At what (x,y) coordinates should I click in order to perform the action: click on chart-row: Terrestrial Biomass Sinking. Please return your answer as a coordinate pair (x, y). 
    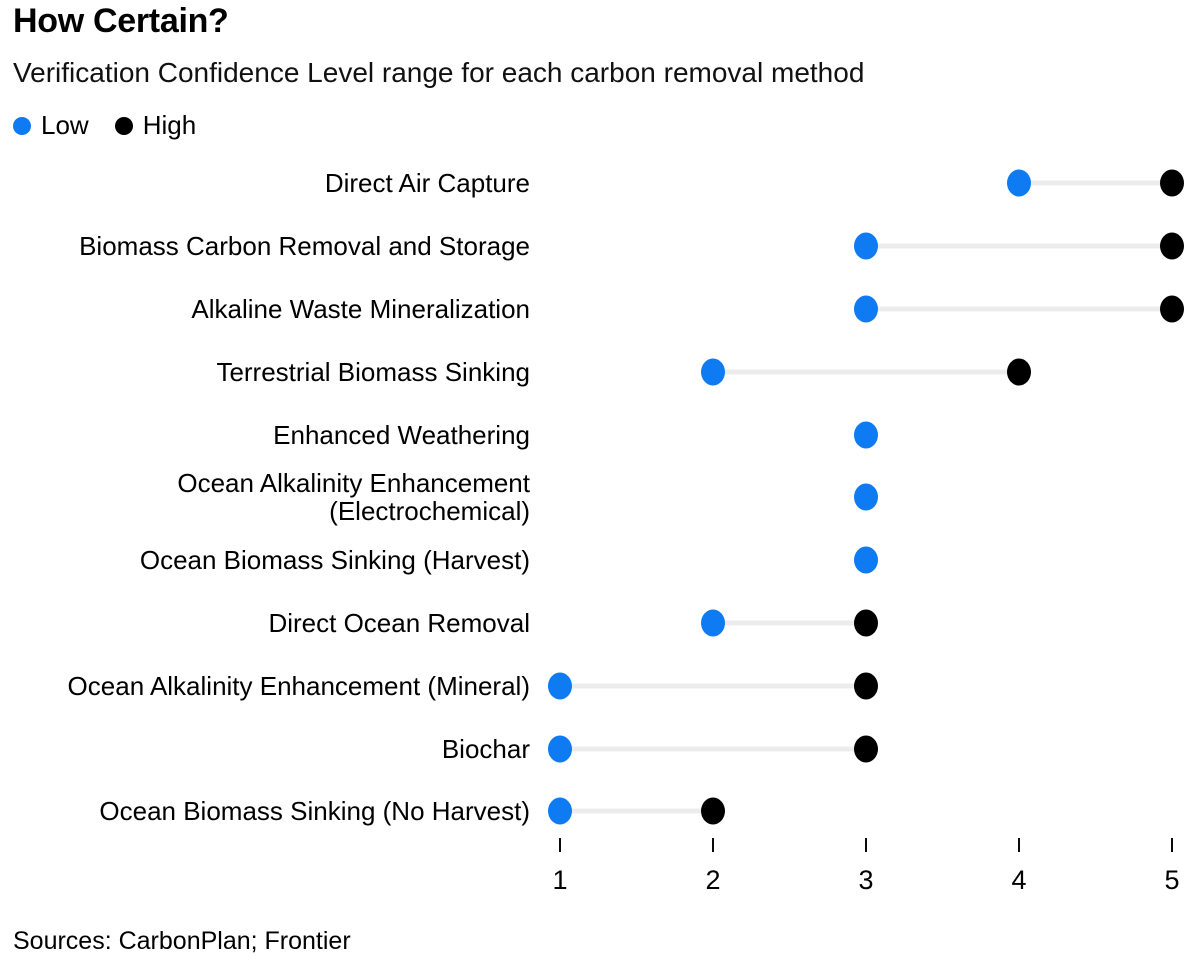
    Looking at the image, I should click on (598, 371).